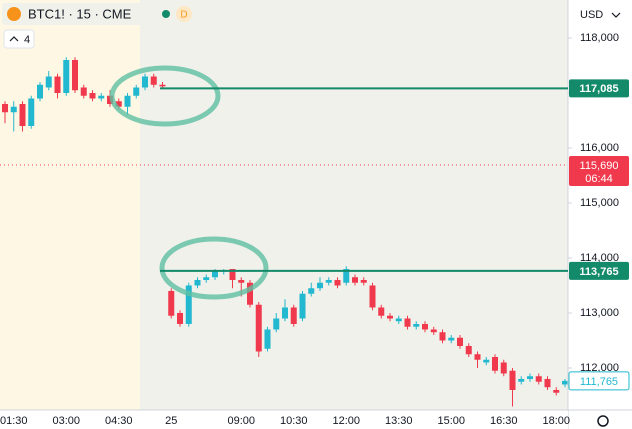 The height and width of the screenshot is (429, 632). I want to click on last-price-label: 111,765, so click(599, 382).